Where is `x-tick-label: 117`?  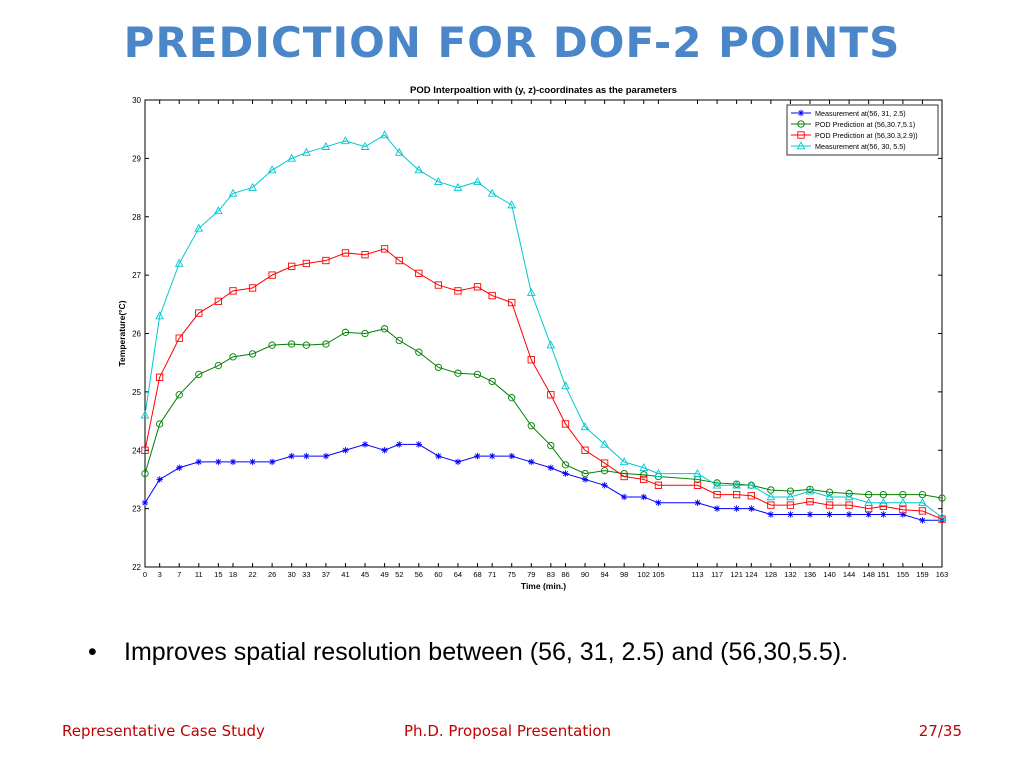
x-tick-label: 117 is located at coordinates (717, 574).